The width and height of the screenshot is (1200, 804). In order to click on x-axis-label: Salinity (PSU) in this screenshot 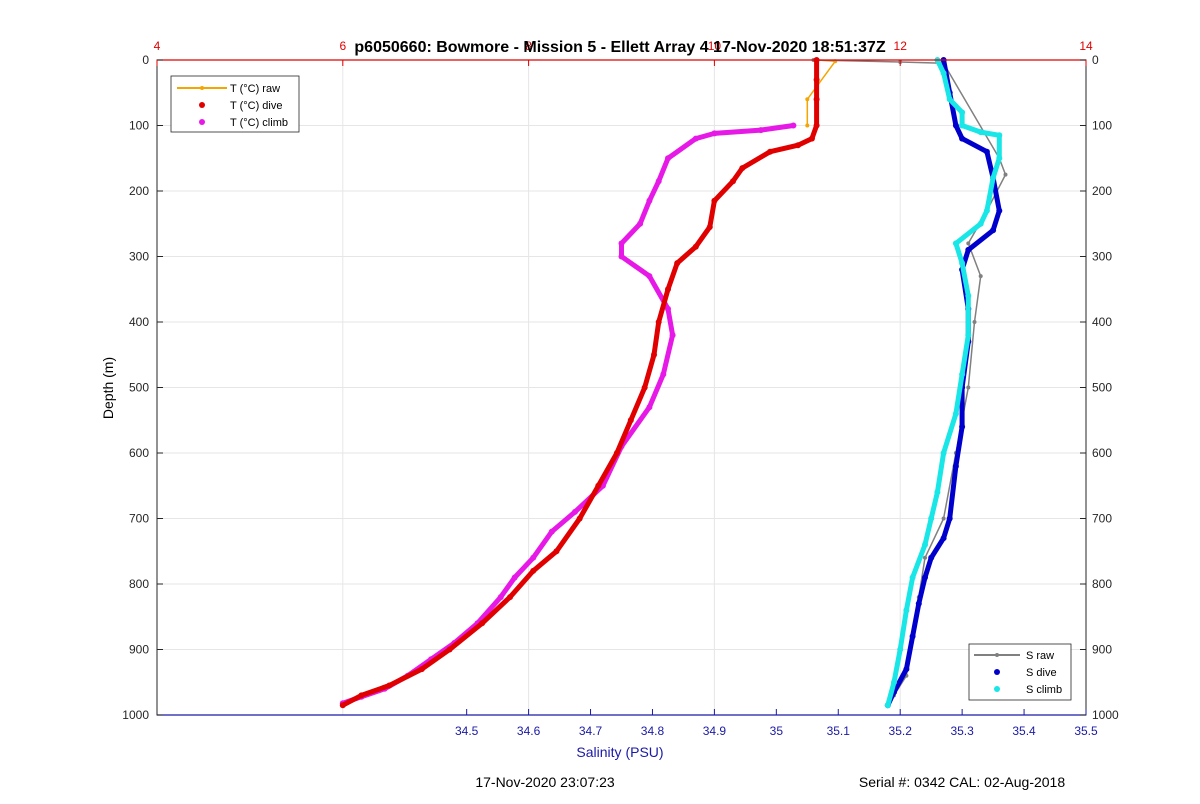, I will do `click(619, 752)`.